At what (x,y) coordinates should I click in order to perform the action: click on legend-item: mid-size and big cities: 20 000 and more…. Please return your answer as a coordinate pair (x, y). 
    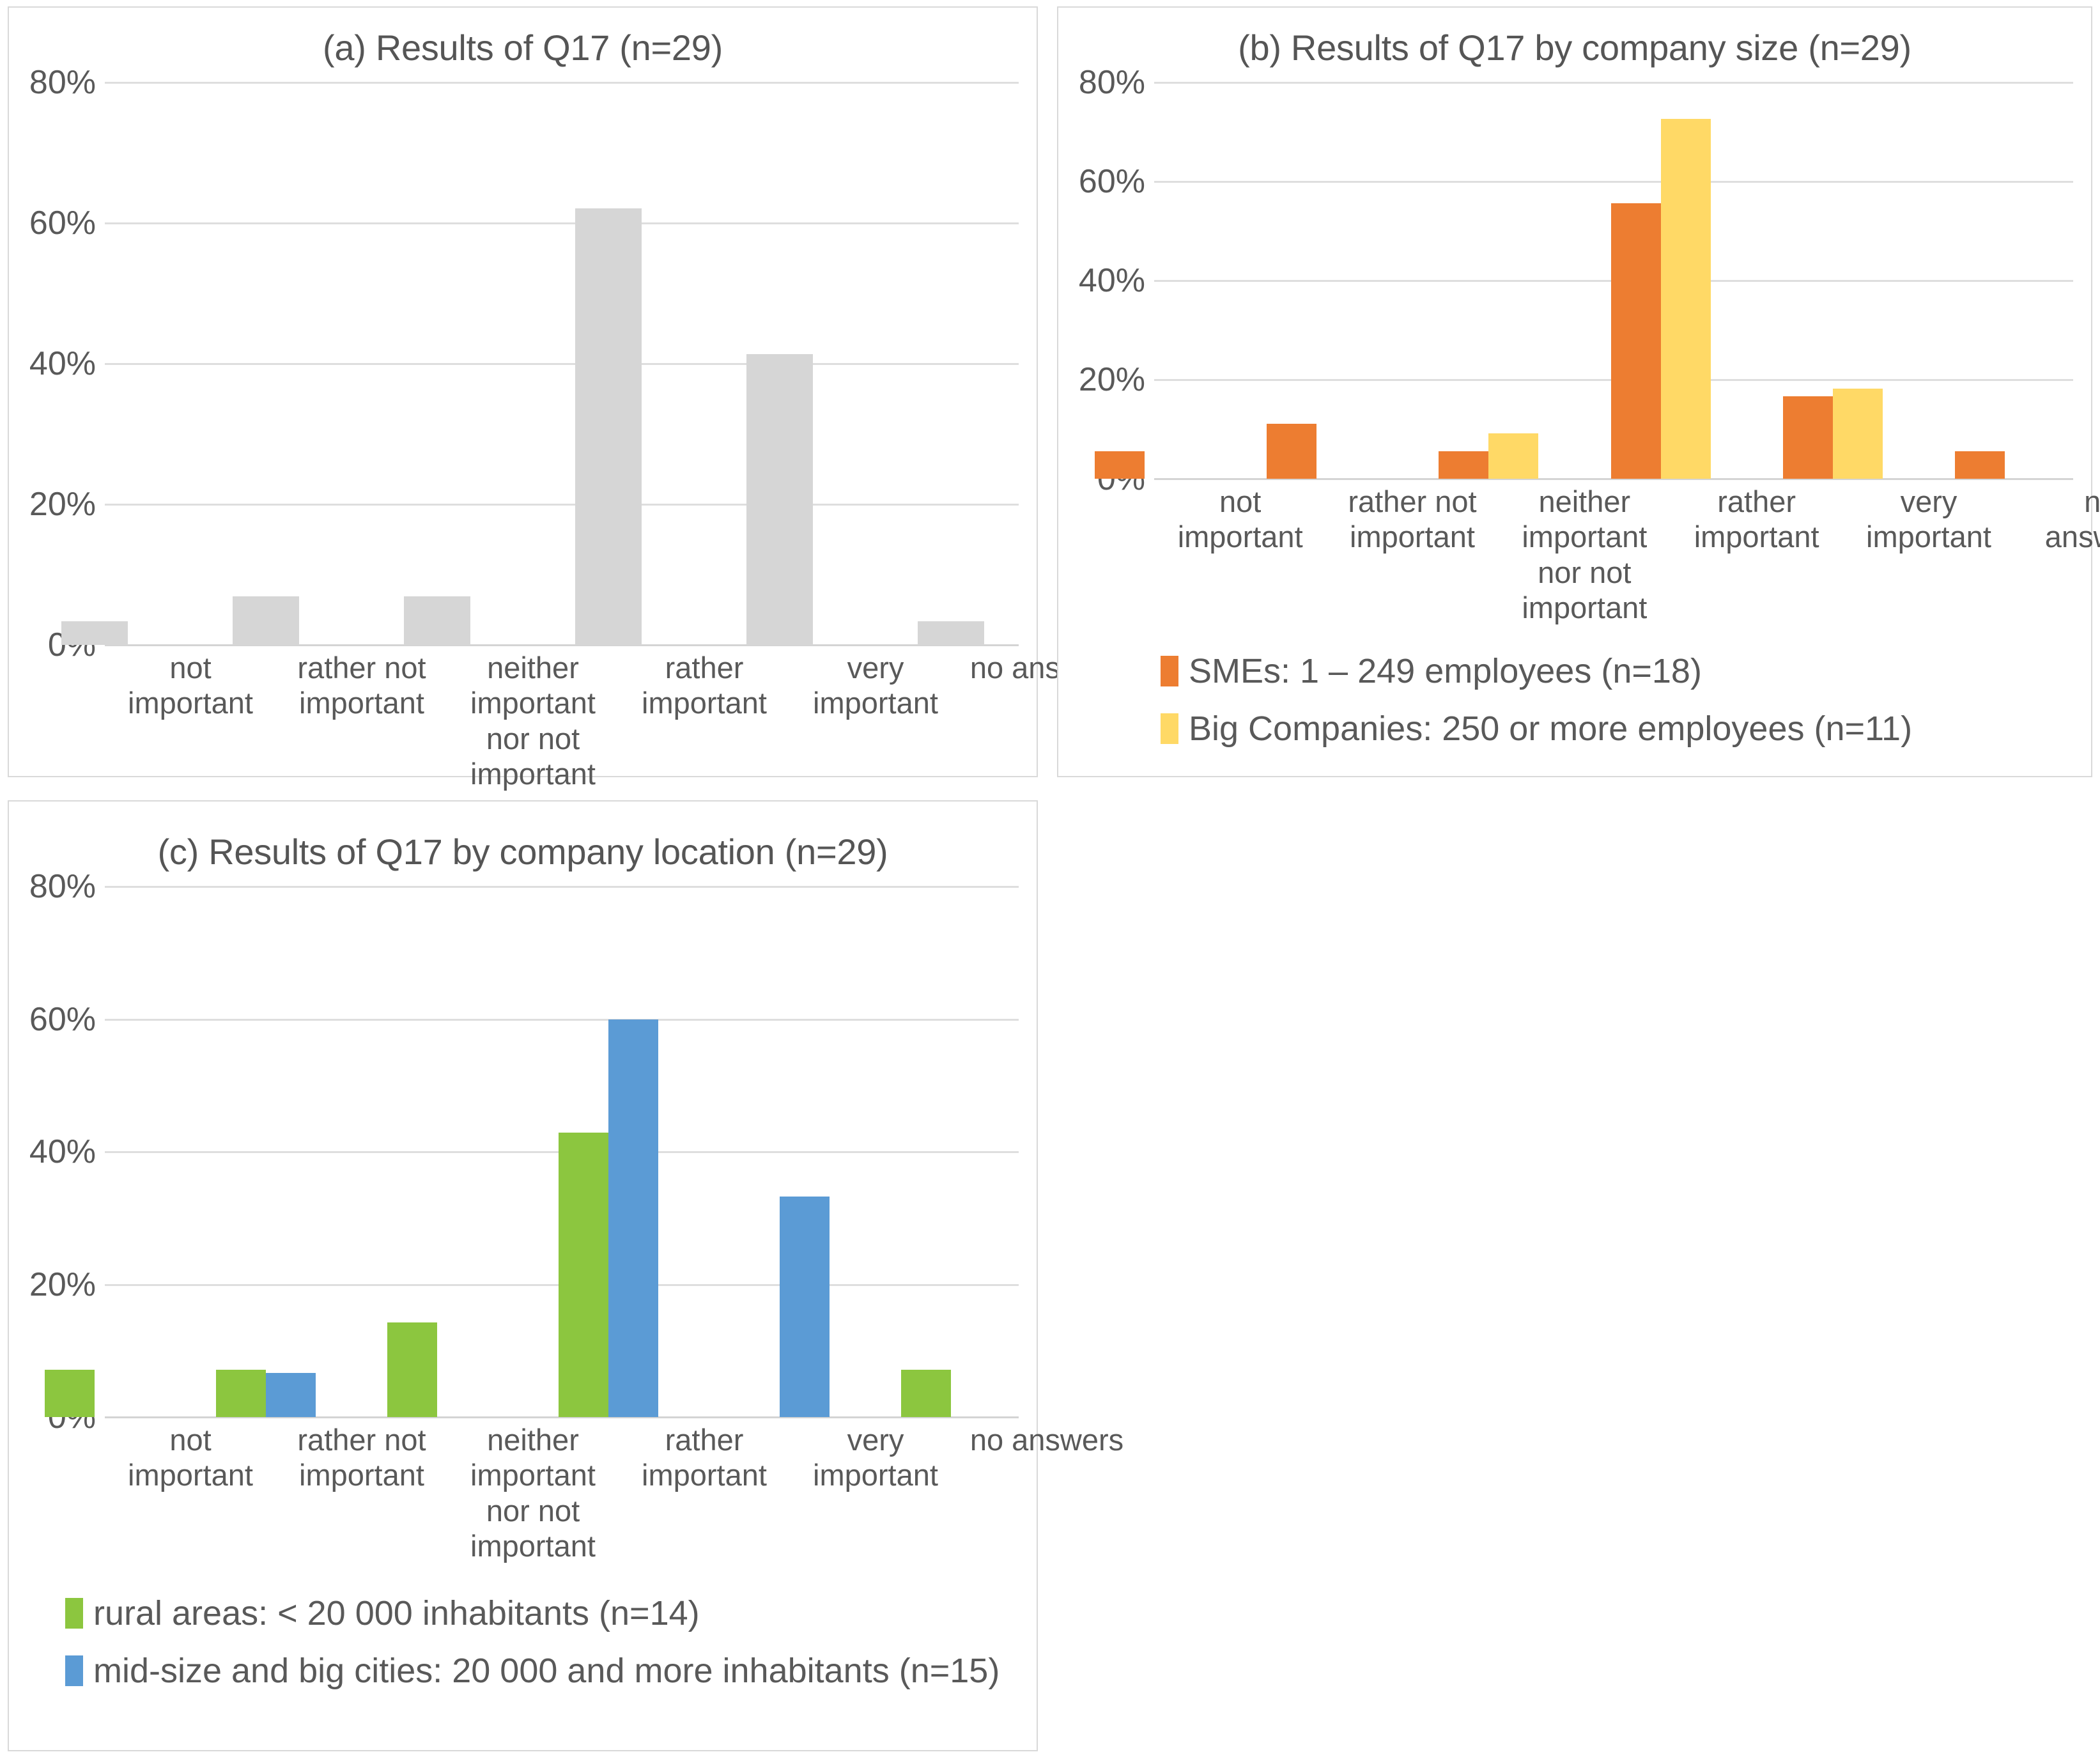
    Looking at the image, I should click on (579, 1671).